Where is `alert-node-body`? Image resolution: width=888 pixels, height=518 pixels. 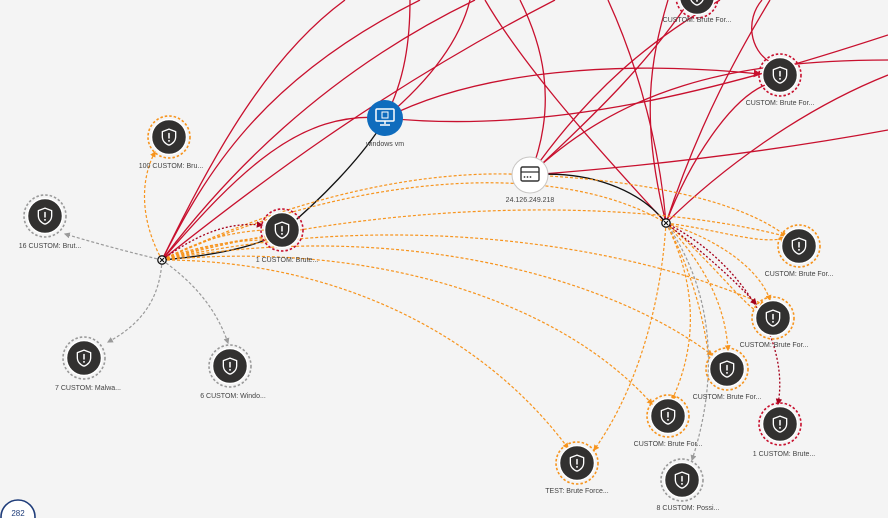 alert-node-body is located at coordinates (697, 8).